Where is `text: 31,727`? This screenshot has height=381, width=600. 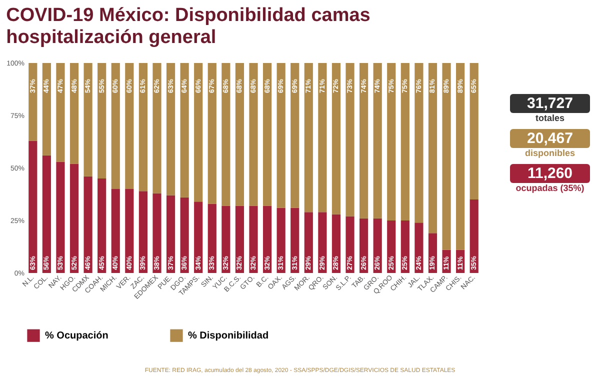 text: 31,727 is located at coordinates (550, 103).